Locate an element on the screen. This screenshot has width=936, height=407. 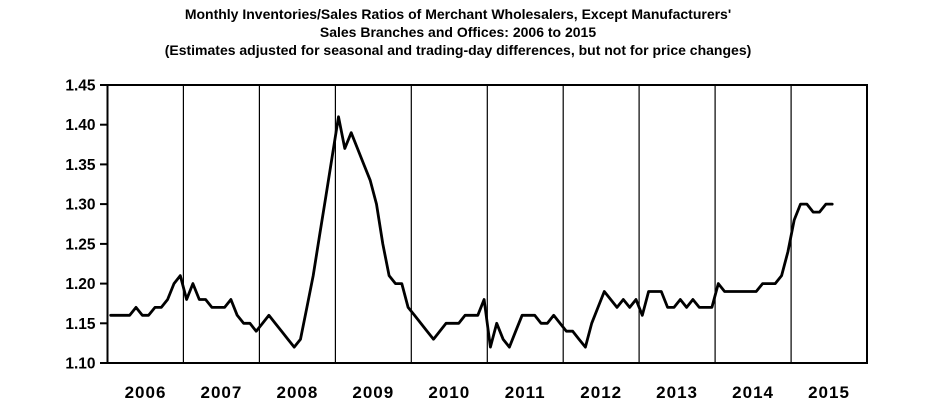
x-axis-year-label: 2012 is located at coordinates (601, 392).